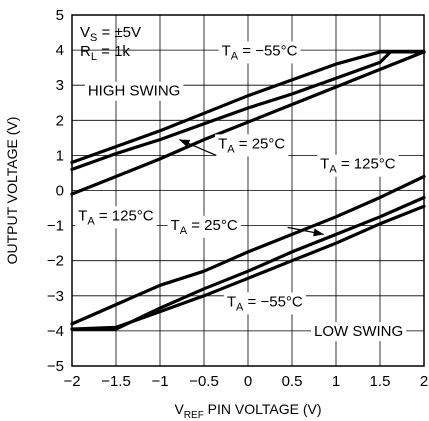  I want to click on condition-label: RL = 1k, so click(105, 53).